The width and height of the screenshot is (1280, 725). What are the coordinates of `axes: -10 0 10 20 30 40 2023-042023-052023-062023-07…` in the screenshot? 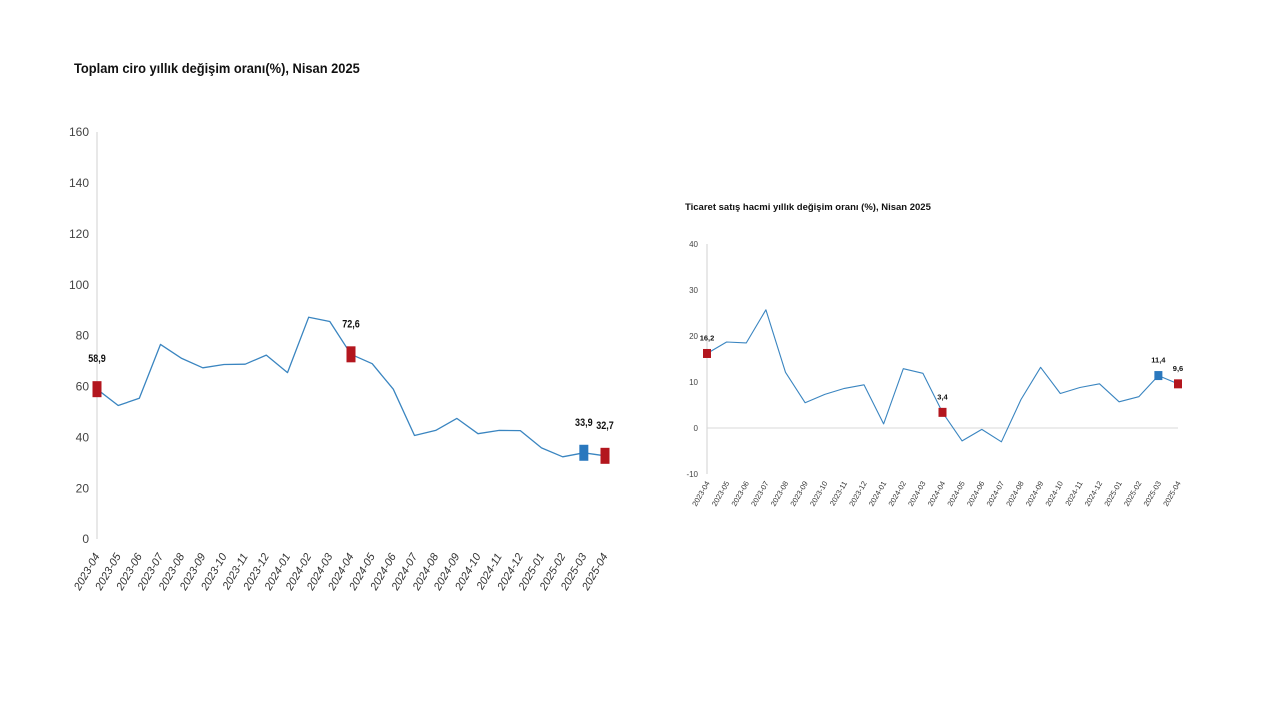 It's located at (934, 374).